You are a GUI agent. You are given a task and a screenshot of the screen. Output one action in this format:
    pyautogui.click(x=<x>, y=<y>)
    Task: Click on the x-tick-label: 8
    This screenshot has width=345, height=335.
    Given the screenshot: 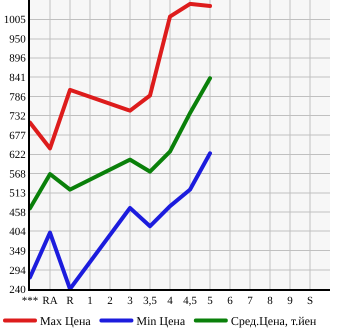 What is the action you would take?
    pyautogui.click(x=270, y=301)
    